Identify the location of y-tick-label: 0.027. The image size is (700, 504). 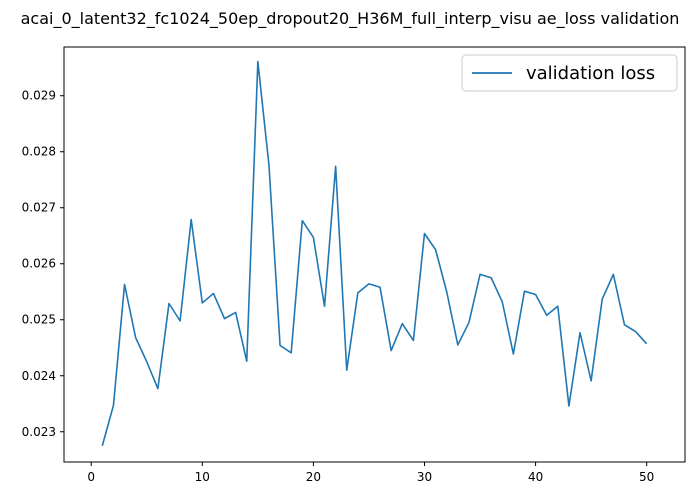
(39, 208).